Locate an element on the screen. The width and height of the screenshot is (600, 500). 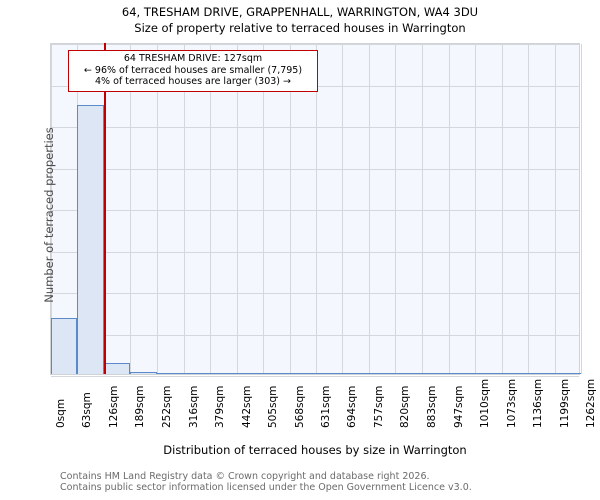
x-axis-tick-label: 694sqm is located at coordinates (352, 406).